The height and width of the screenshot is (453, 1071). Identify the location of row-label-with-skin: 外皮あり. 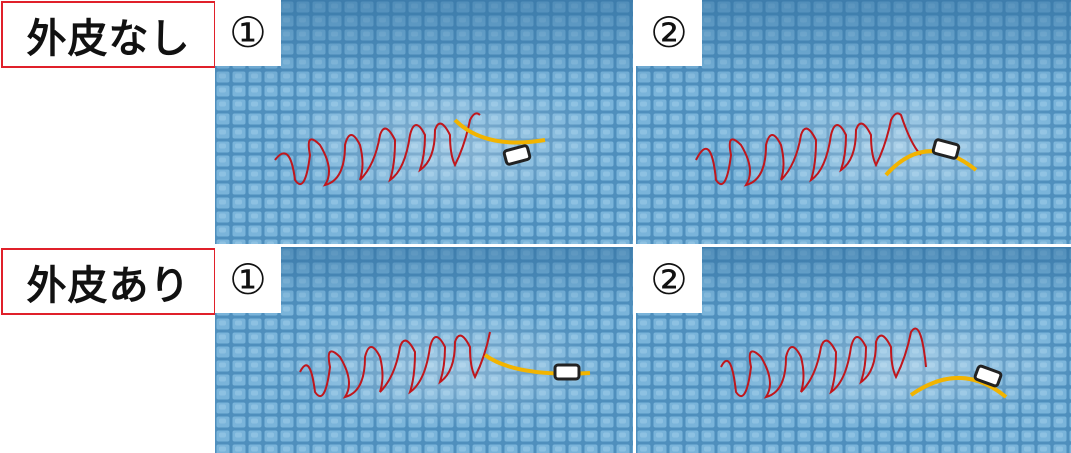
(108, 281).